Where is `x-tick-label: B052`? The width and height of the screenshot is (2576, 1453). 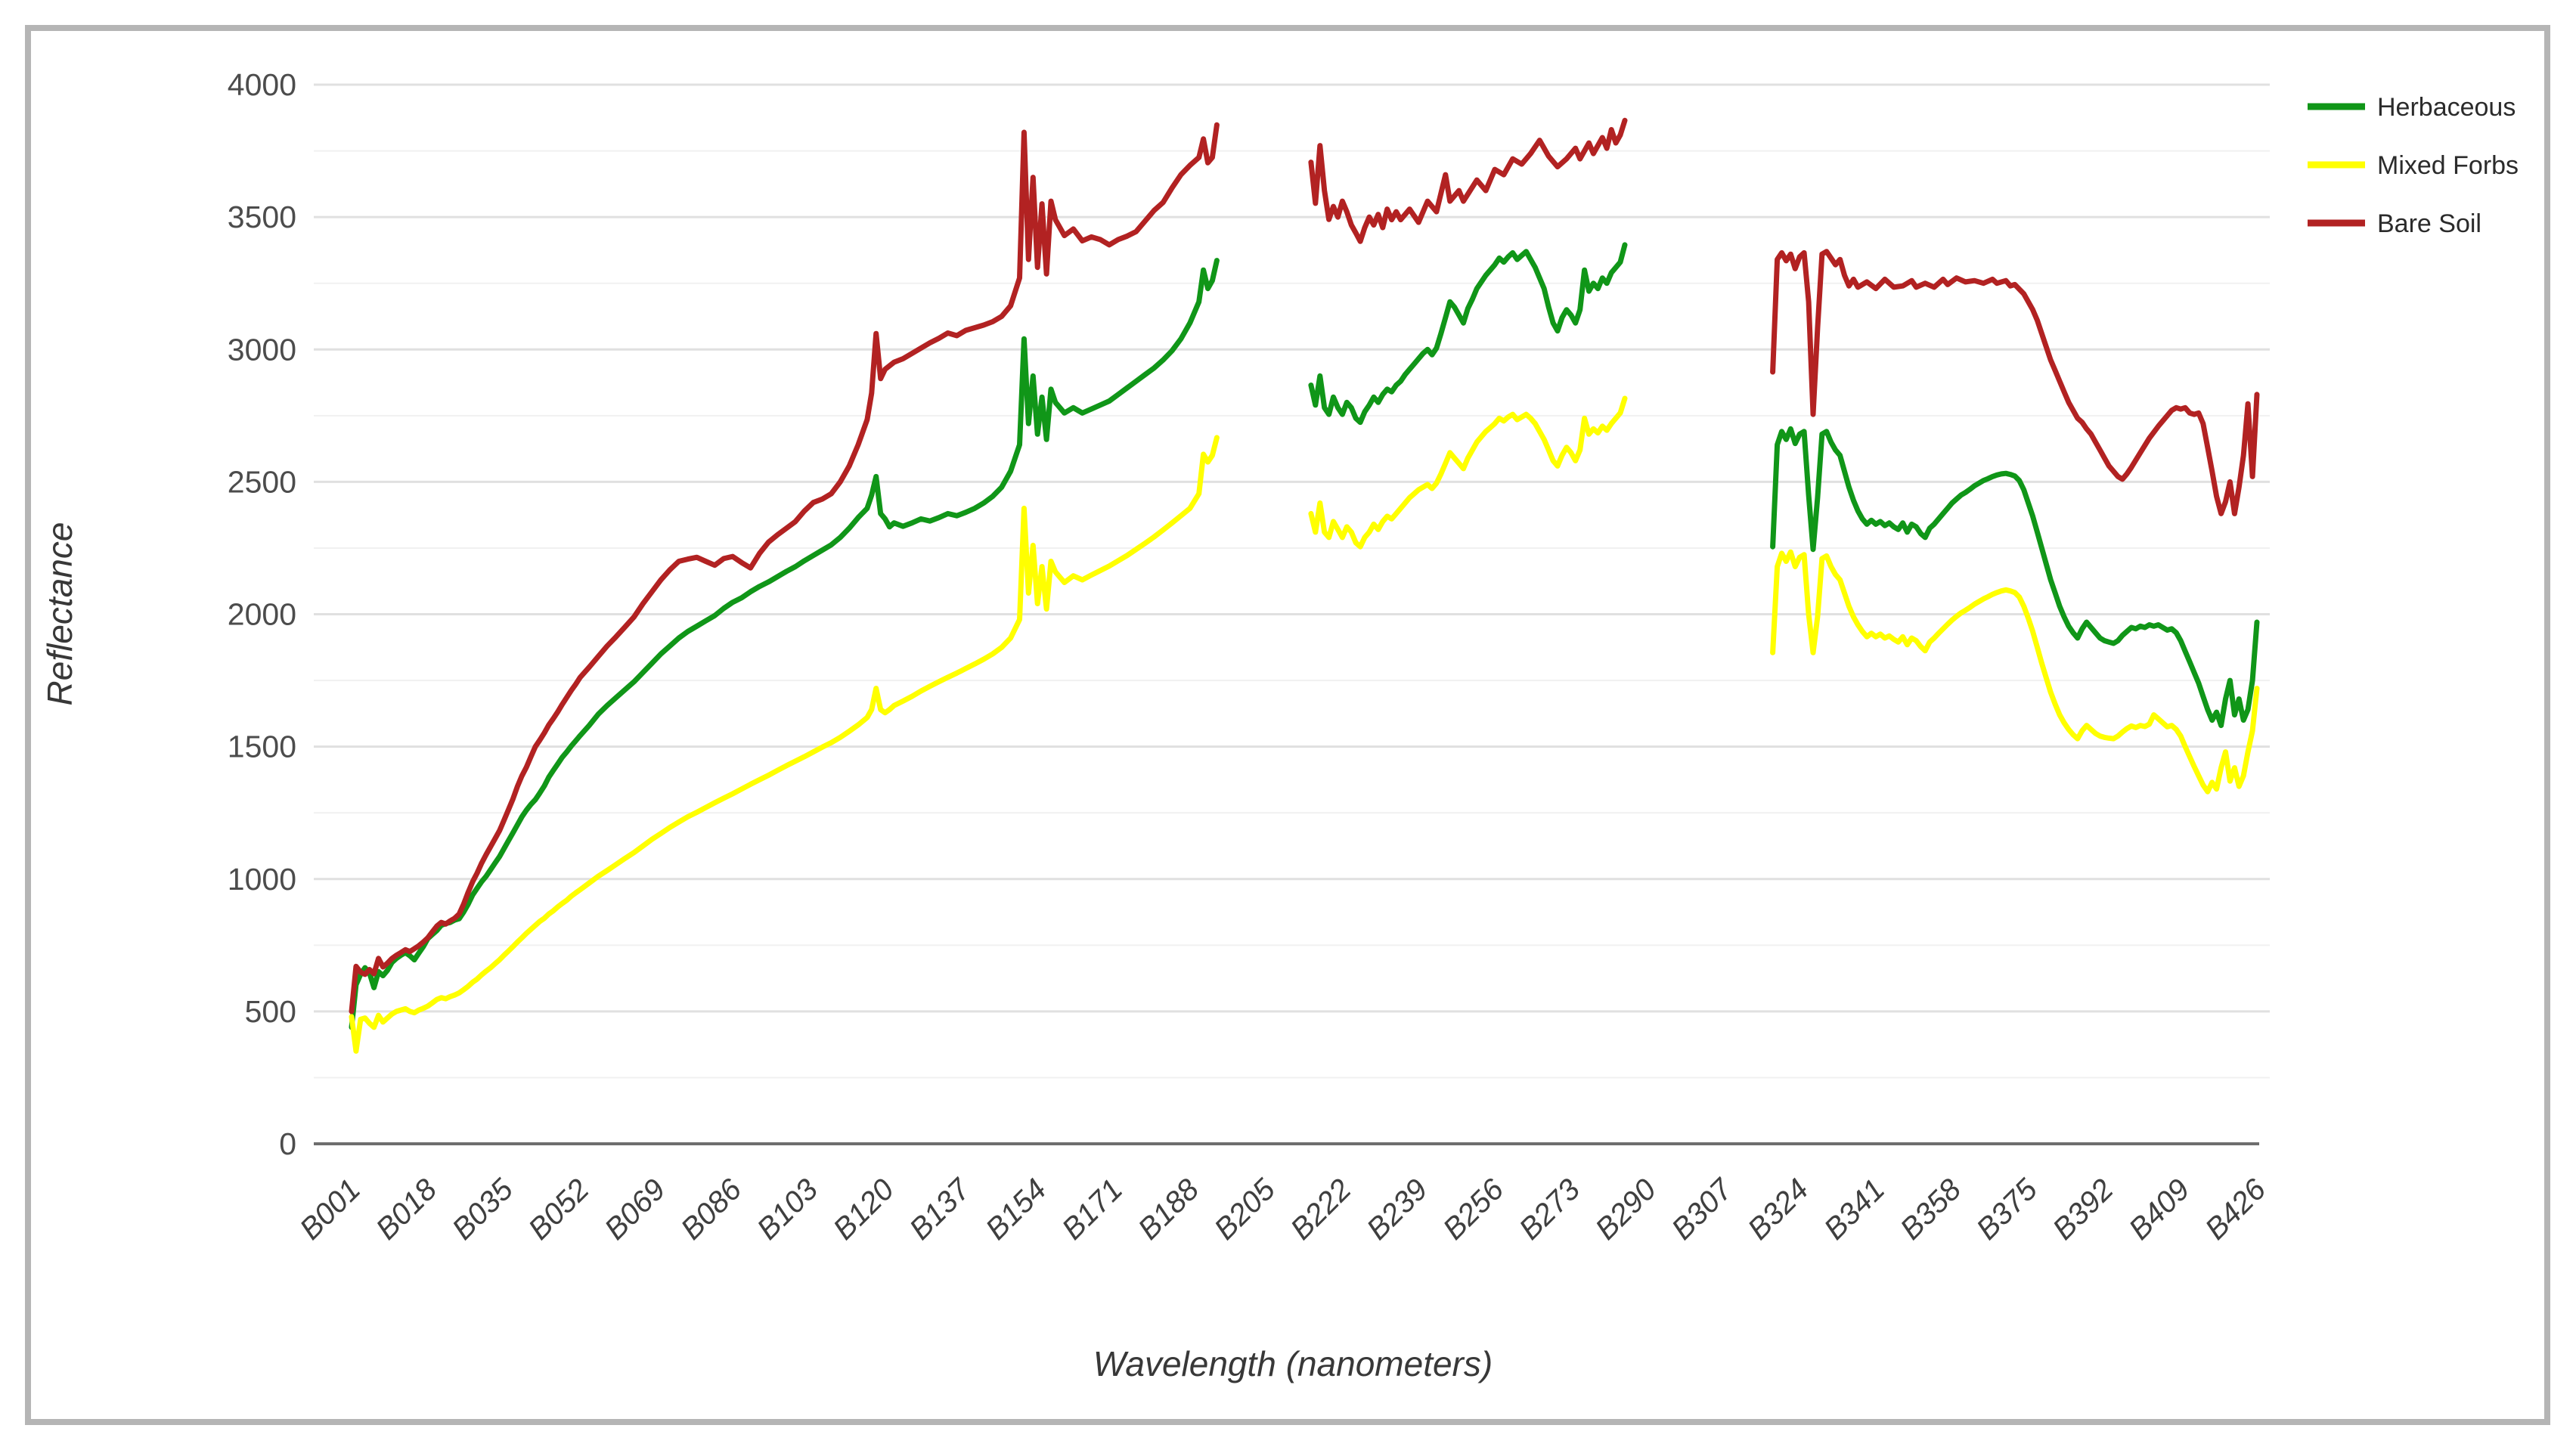
x-tick-label: B052 is located at coordinates (559, 1210).